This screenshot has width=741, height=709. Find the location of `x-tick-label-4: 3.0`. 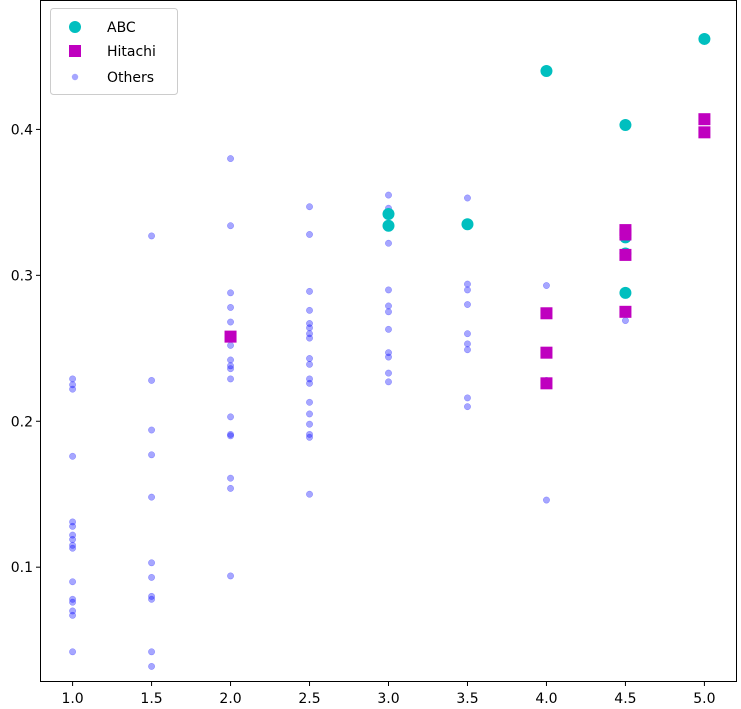

x-tick-label-4: 3.0 is located at coordinates (388, 699).